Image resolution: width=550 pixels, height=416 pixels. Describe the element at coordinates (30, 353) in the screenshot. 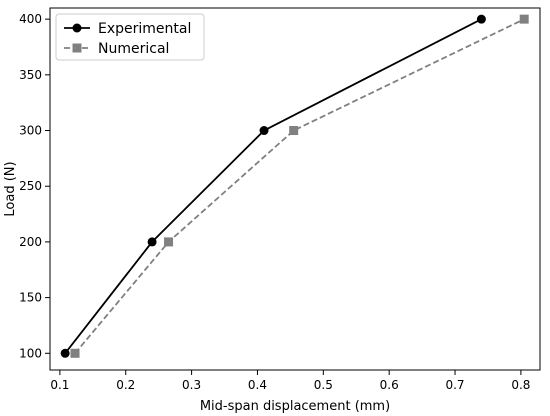

I see `y-tick-label: 100` at that location.